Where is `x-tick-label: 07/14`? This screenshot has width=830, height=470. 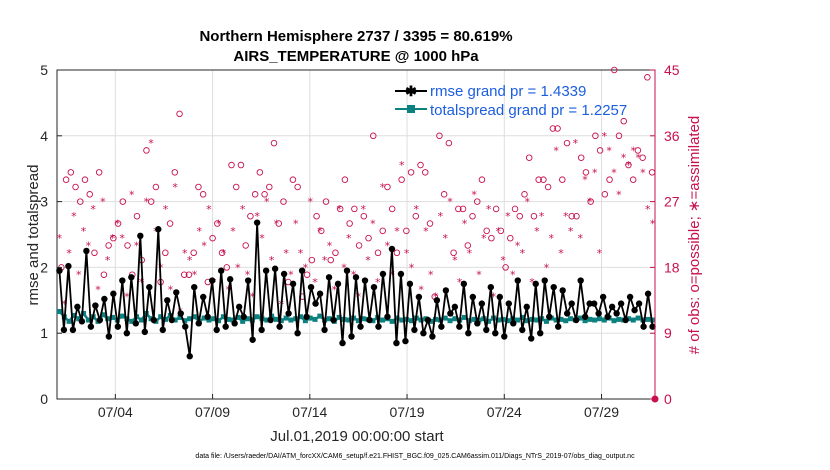 x-tick-label: 07/14 is located at coordinates (309, 412).